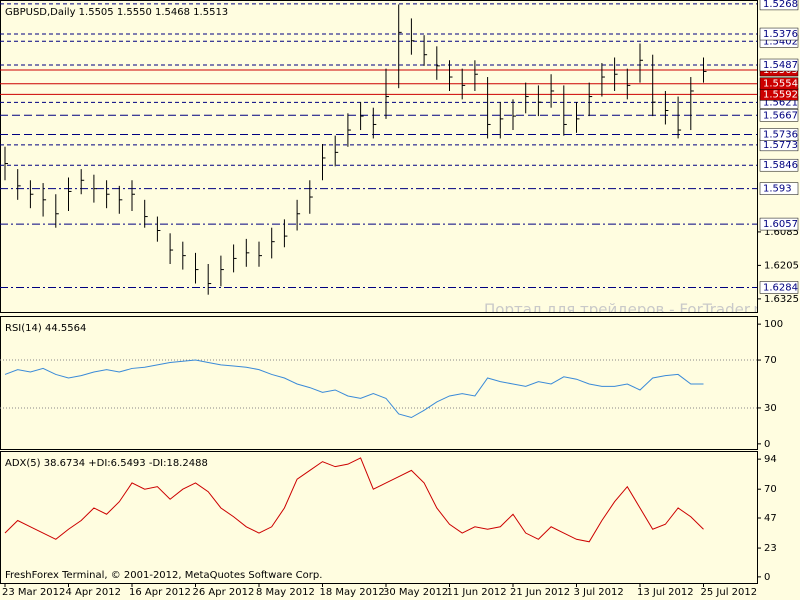 The height and width of the screenshot is (600, 800). I want to click on x-tick-label: 3 Jul 2012, so click(599, 592).